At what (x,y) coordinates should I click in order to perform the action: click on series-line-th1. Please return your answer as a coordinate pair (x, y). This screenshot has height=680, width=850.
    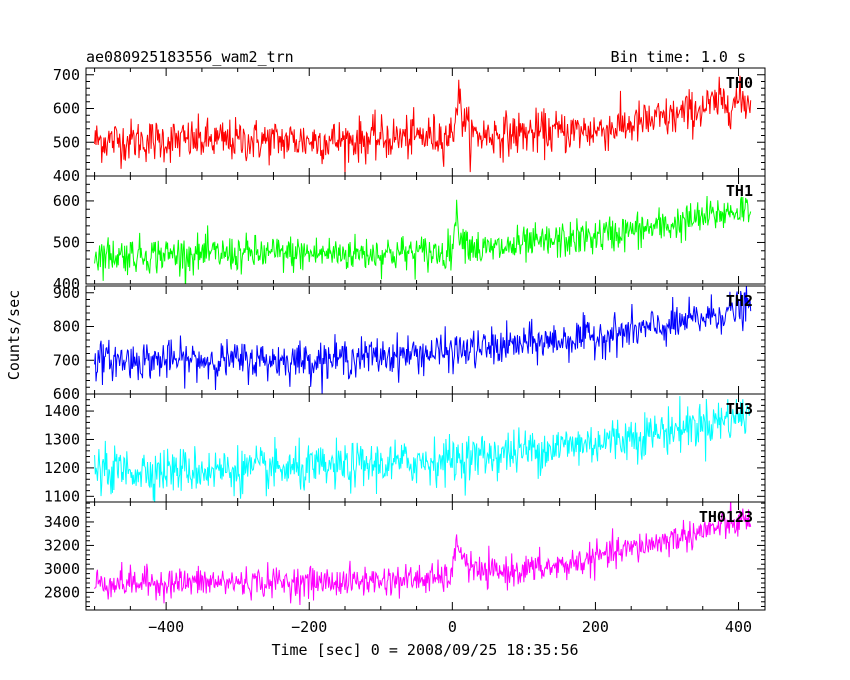
    Looking at the image, I should click on (423, 240).